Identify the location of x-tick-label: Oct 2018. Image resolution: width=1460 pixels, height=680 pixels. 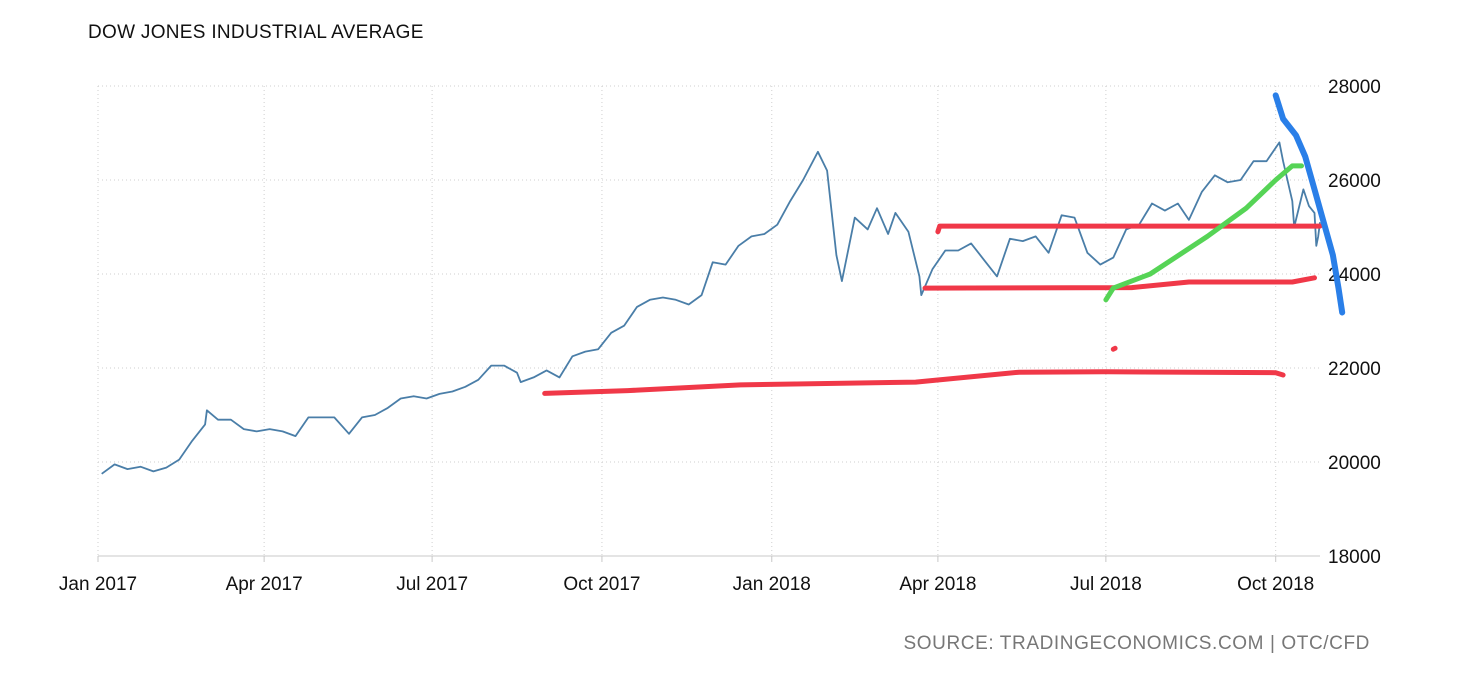
(1275, 584).